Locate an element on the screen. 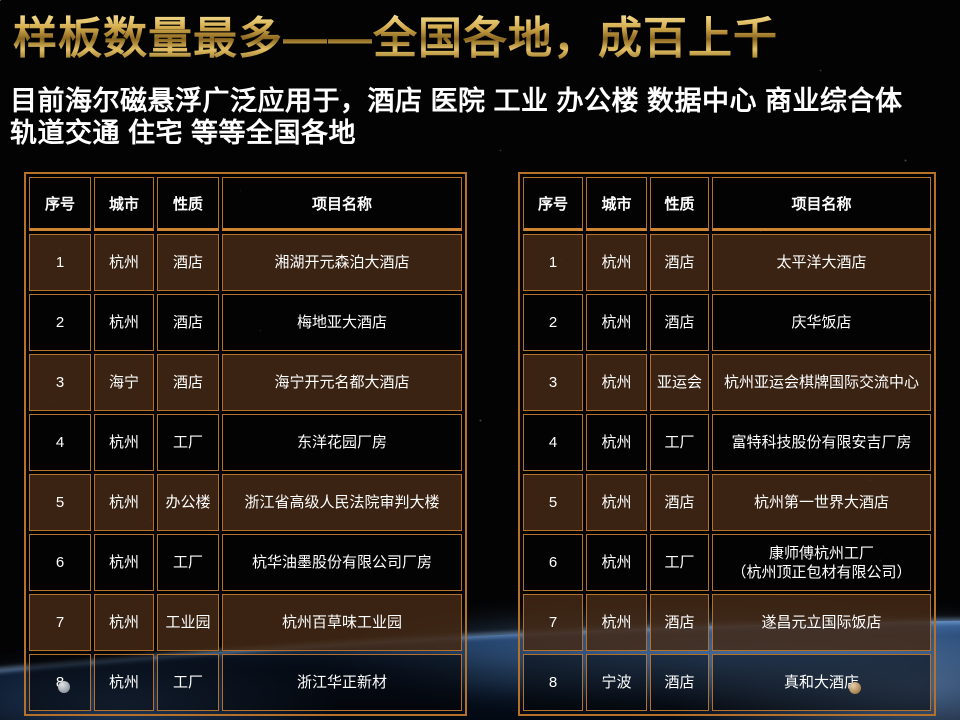 This screenshot has height=720, width=960. table-cell: 工业园 is located at coordinates (188, 622).